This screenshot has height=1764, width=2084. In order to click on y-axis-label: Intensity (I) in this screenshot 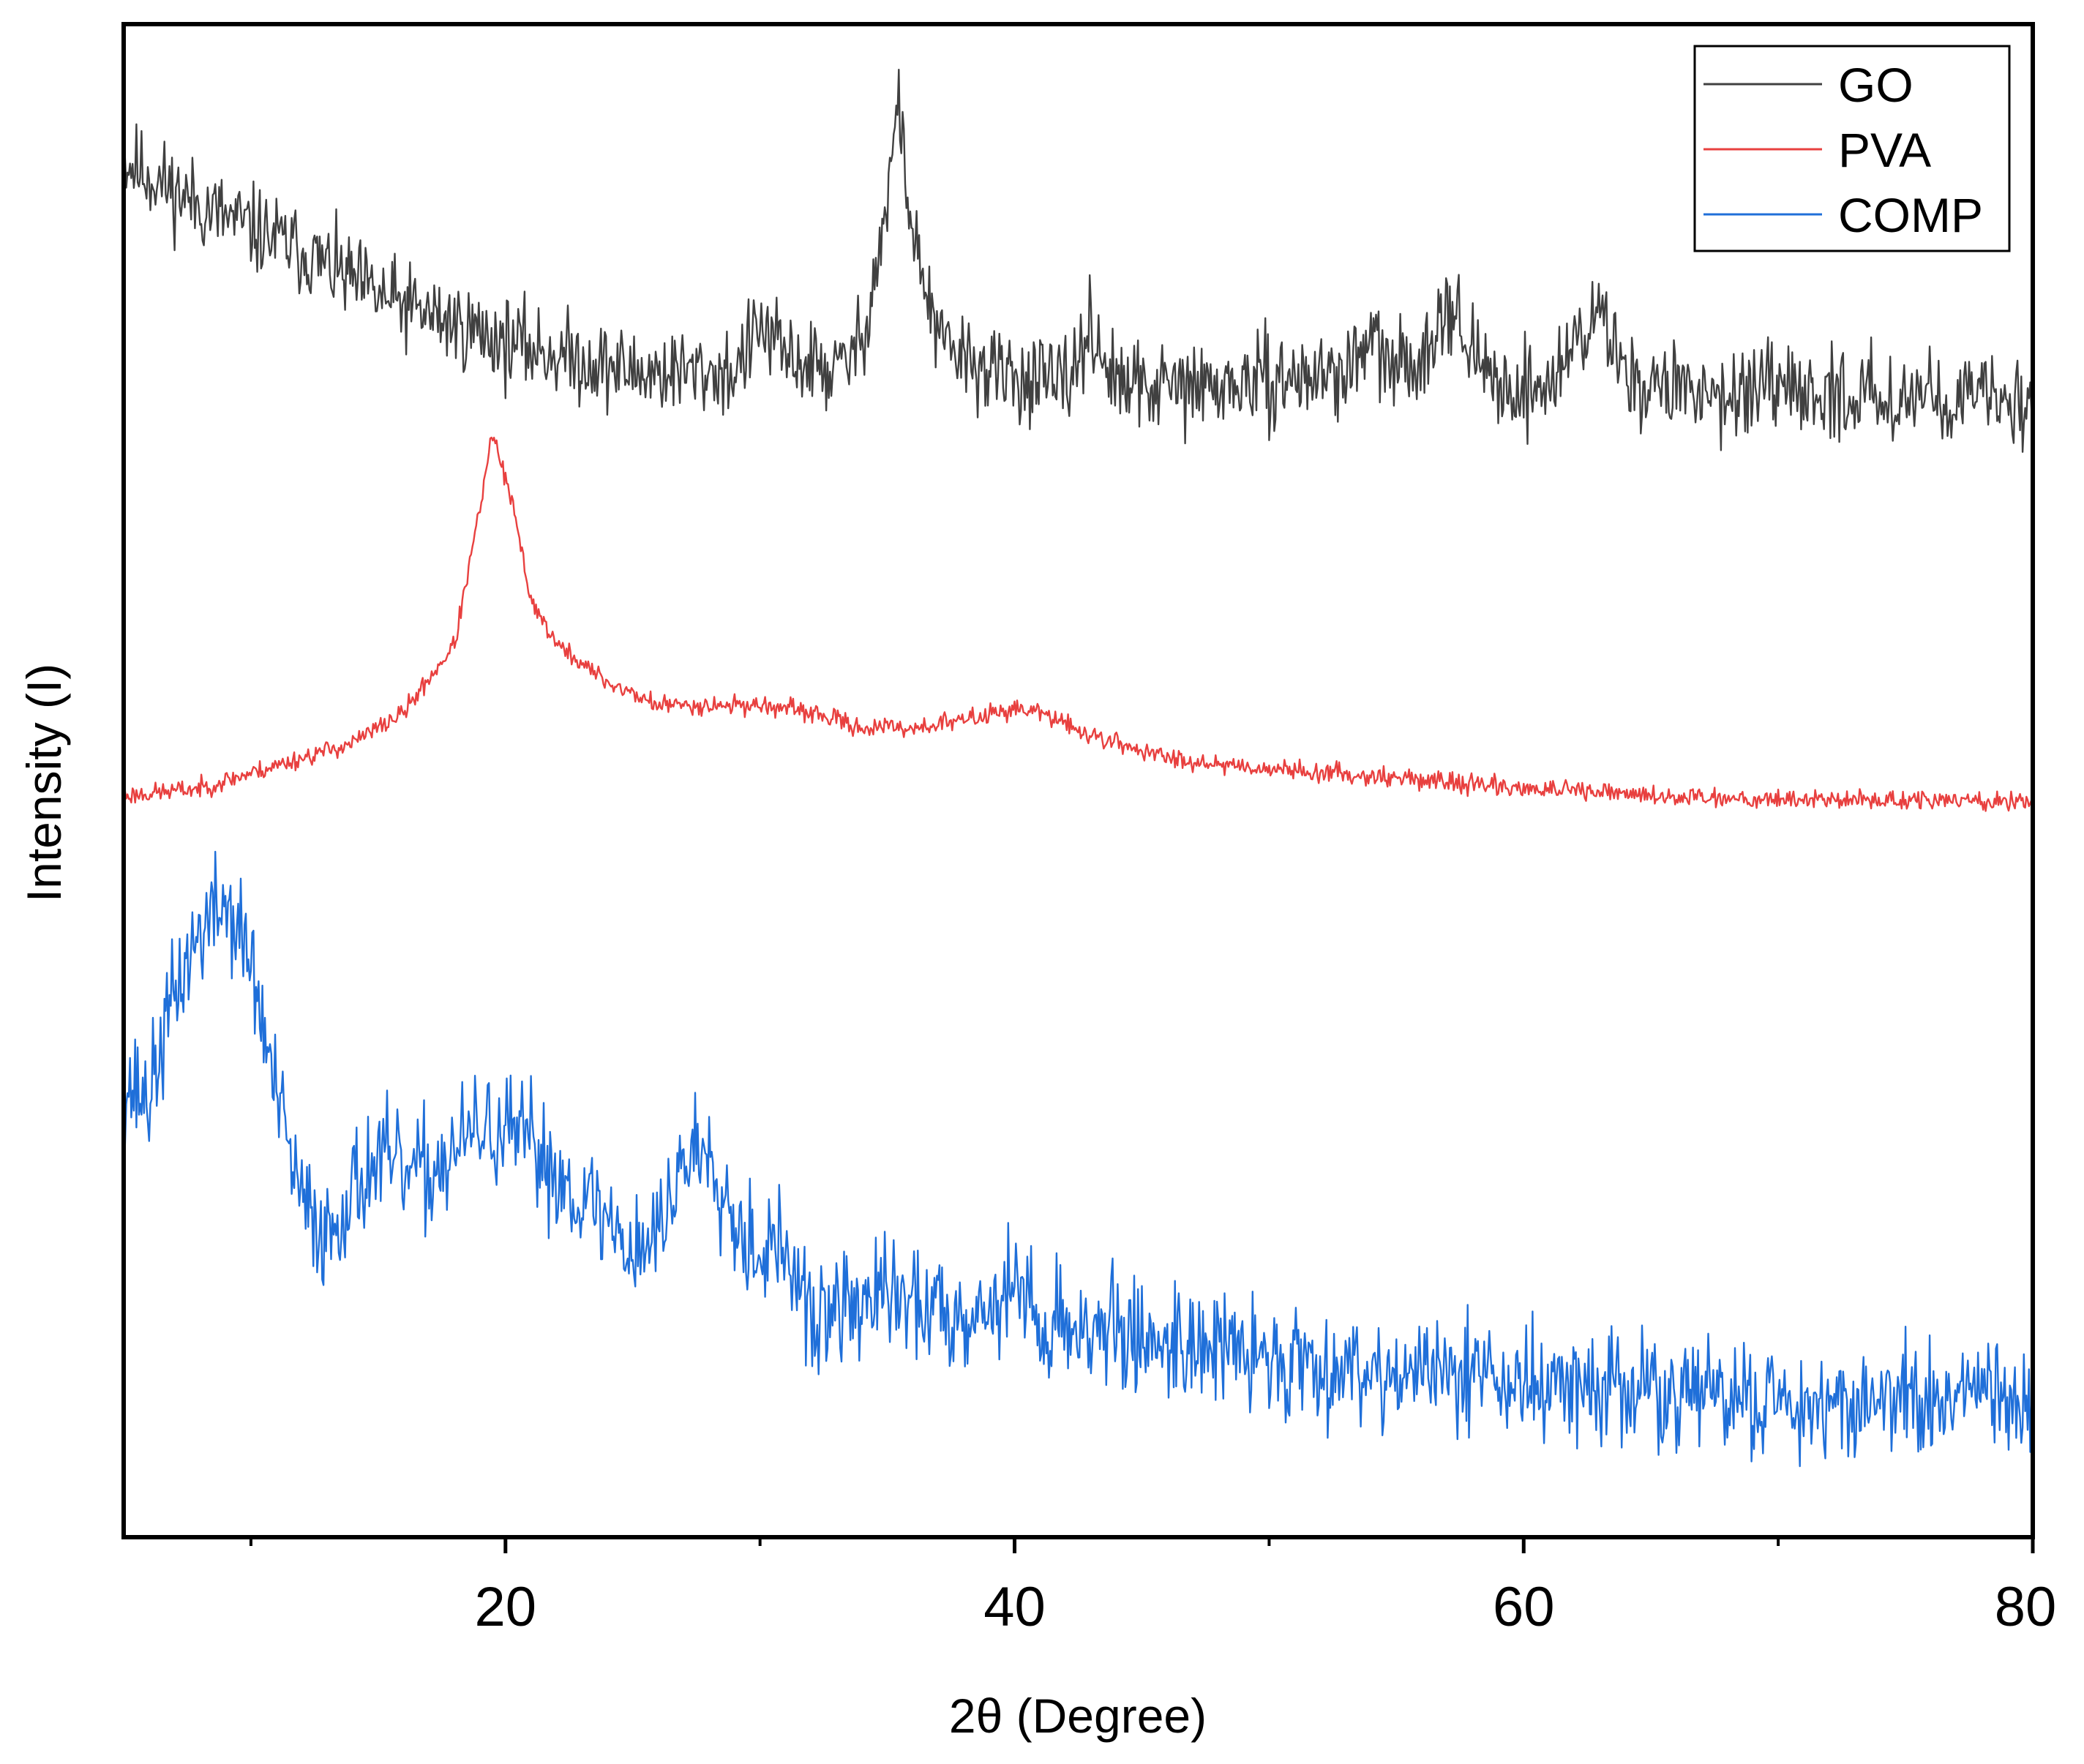, I will do `click(44, 783)`.